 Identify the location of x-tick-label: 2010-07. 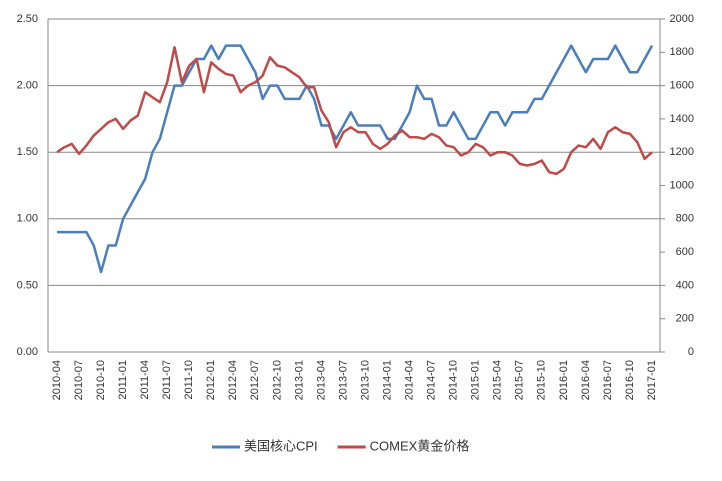
(79, 380).